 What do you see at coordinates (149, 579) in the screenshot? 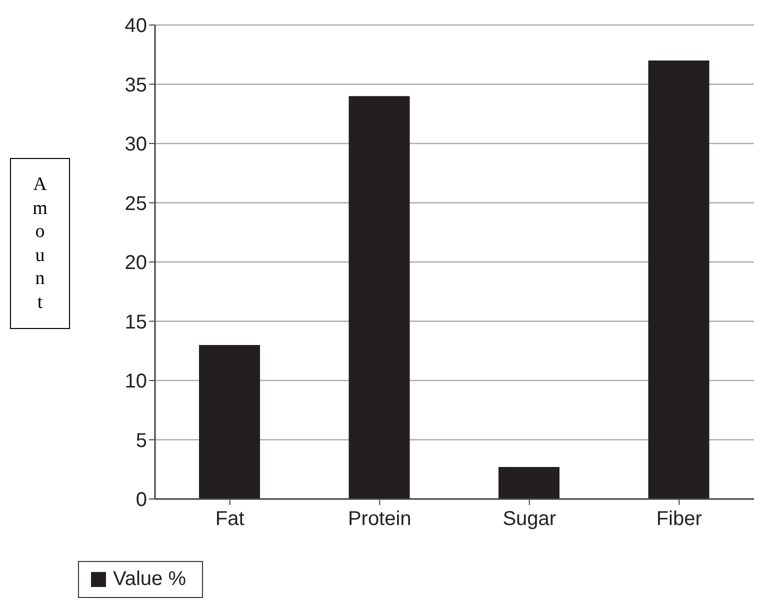
I see `legend-label: Value %` at bounding box center [149, 579].